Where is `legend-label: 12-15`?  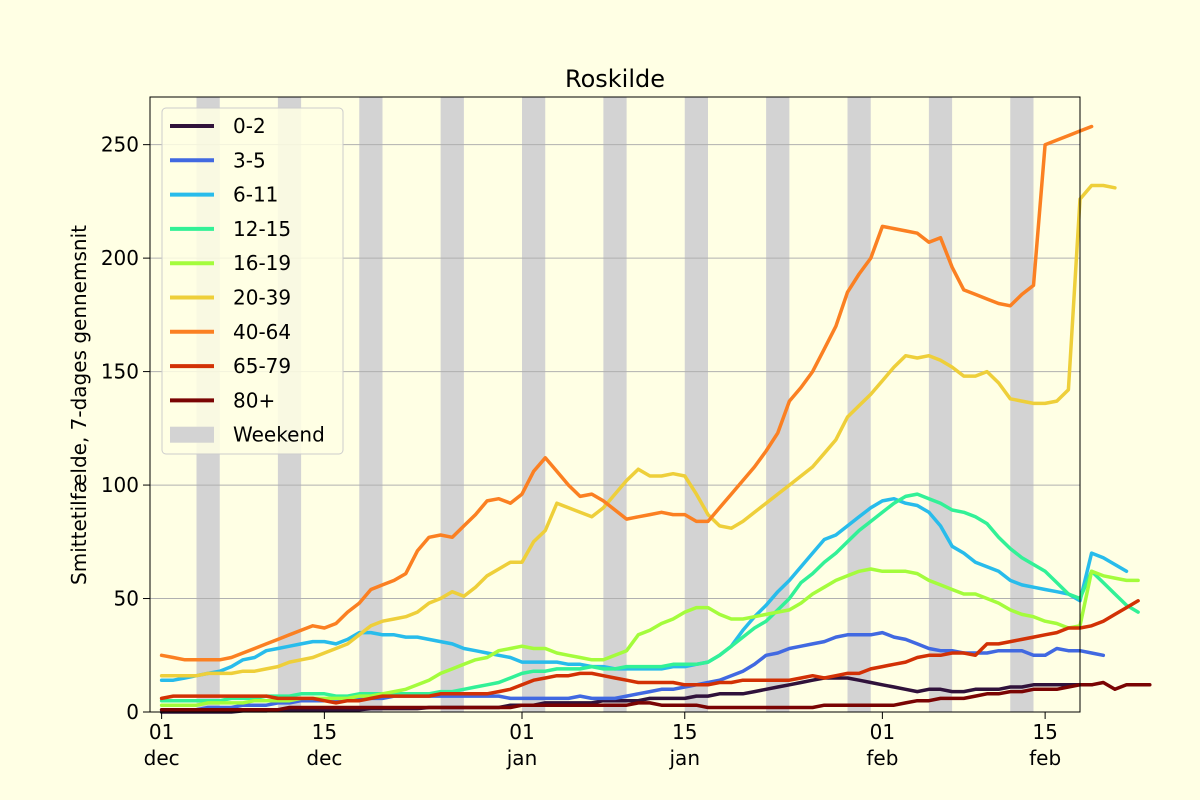
legend-label: 12-15 is located at coordinates (262, 229).